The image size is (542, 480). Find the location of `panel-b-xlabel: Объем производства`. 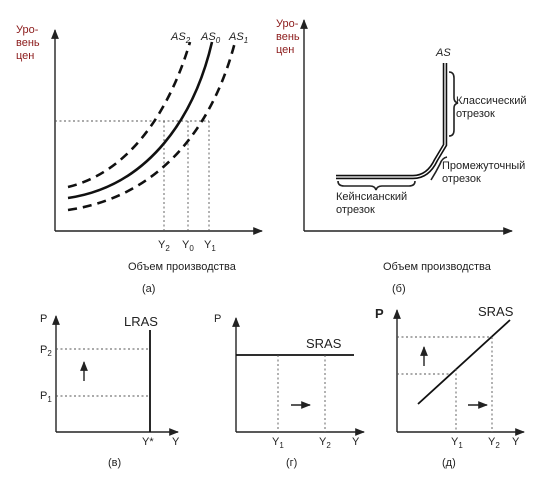

panel-b-xlabel: Объем производства is located at coordinates (437, 267).